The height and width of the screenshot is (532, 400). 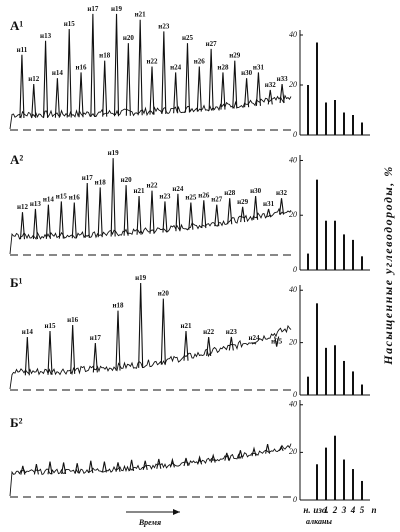 What do you see at coordinates (254, 338) in the screenshot?
I see `peak-label: н24` at bounding box center [254, 338].